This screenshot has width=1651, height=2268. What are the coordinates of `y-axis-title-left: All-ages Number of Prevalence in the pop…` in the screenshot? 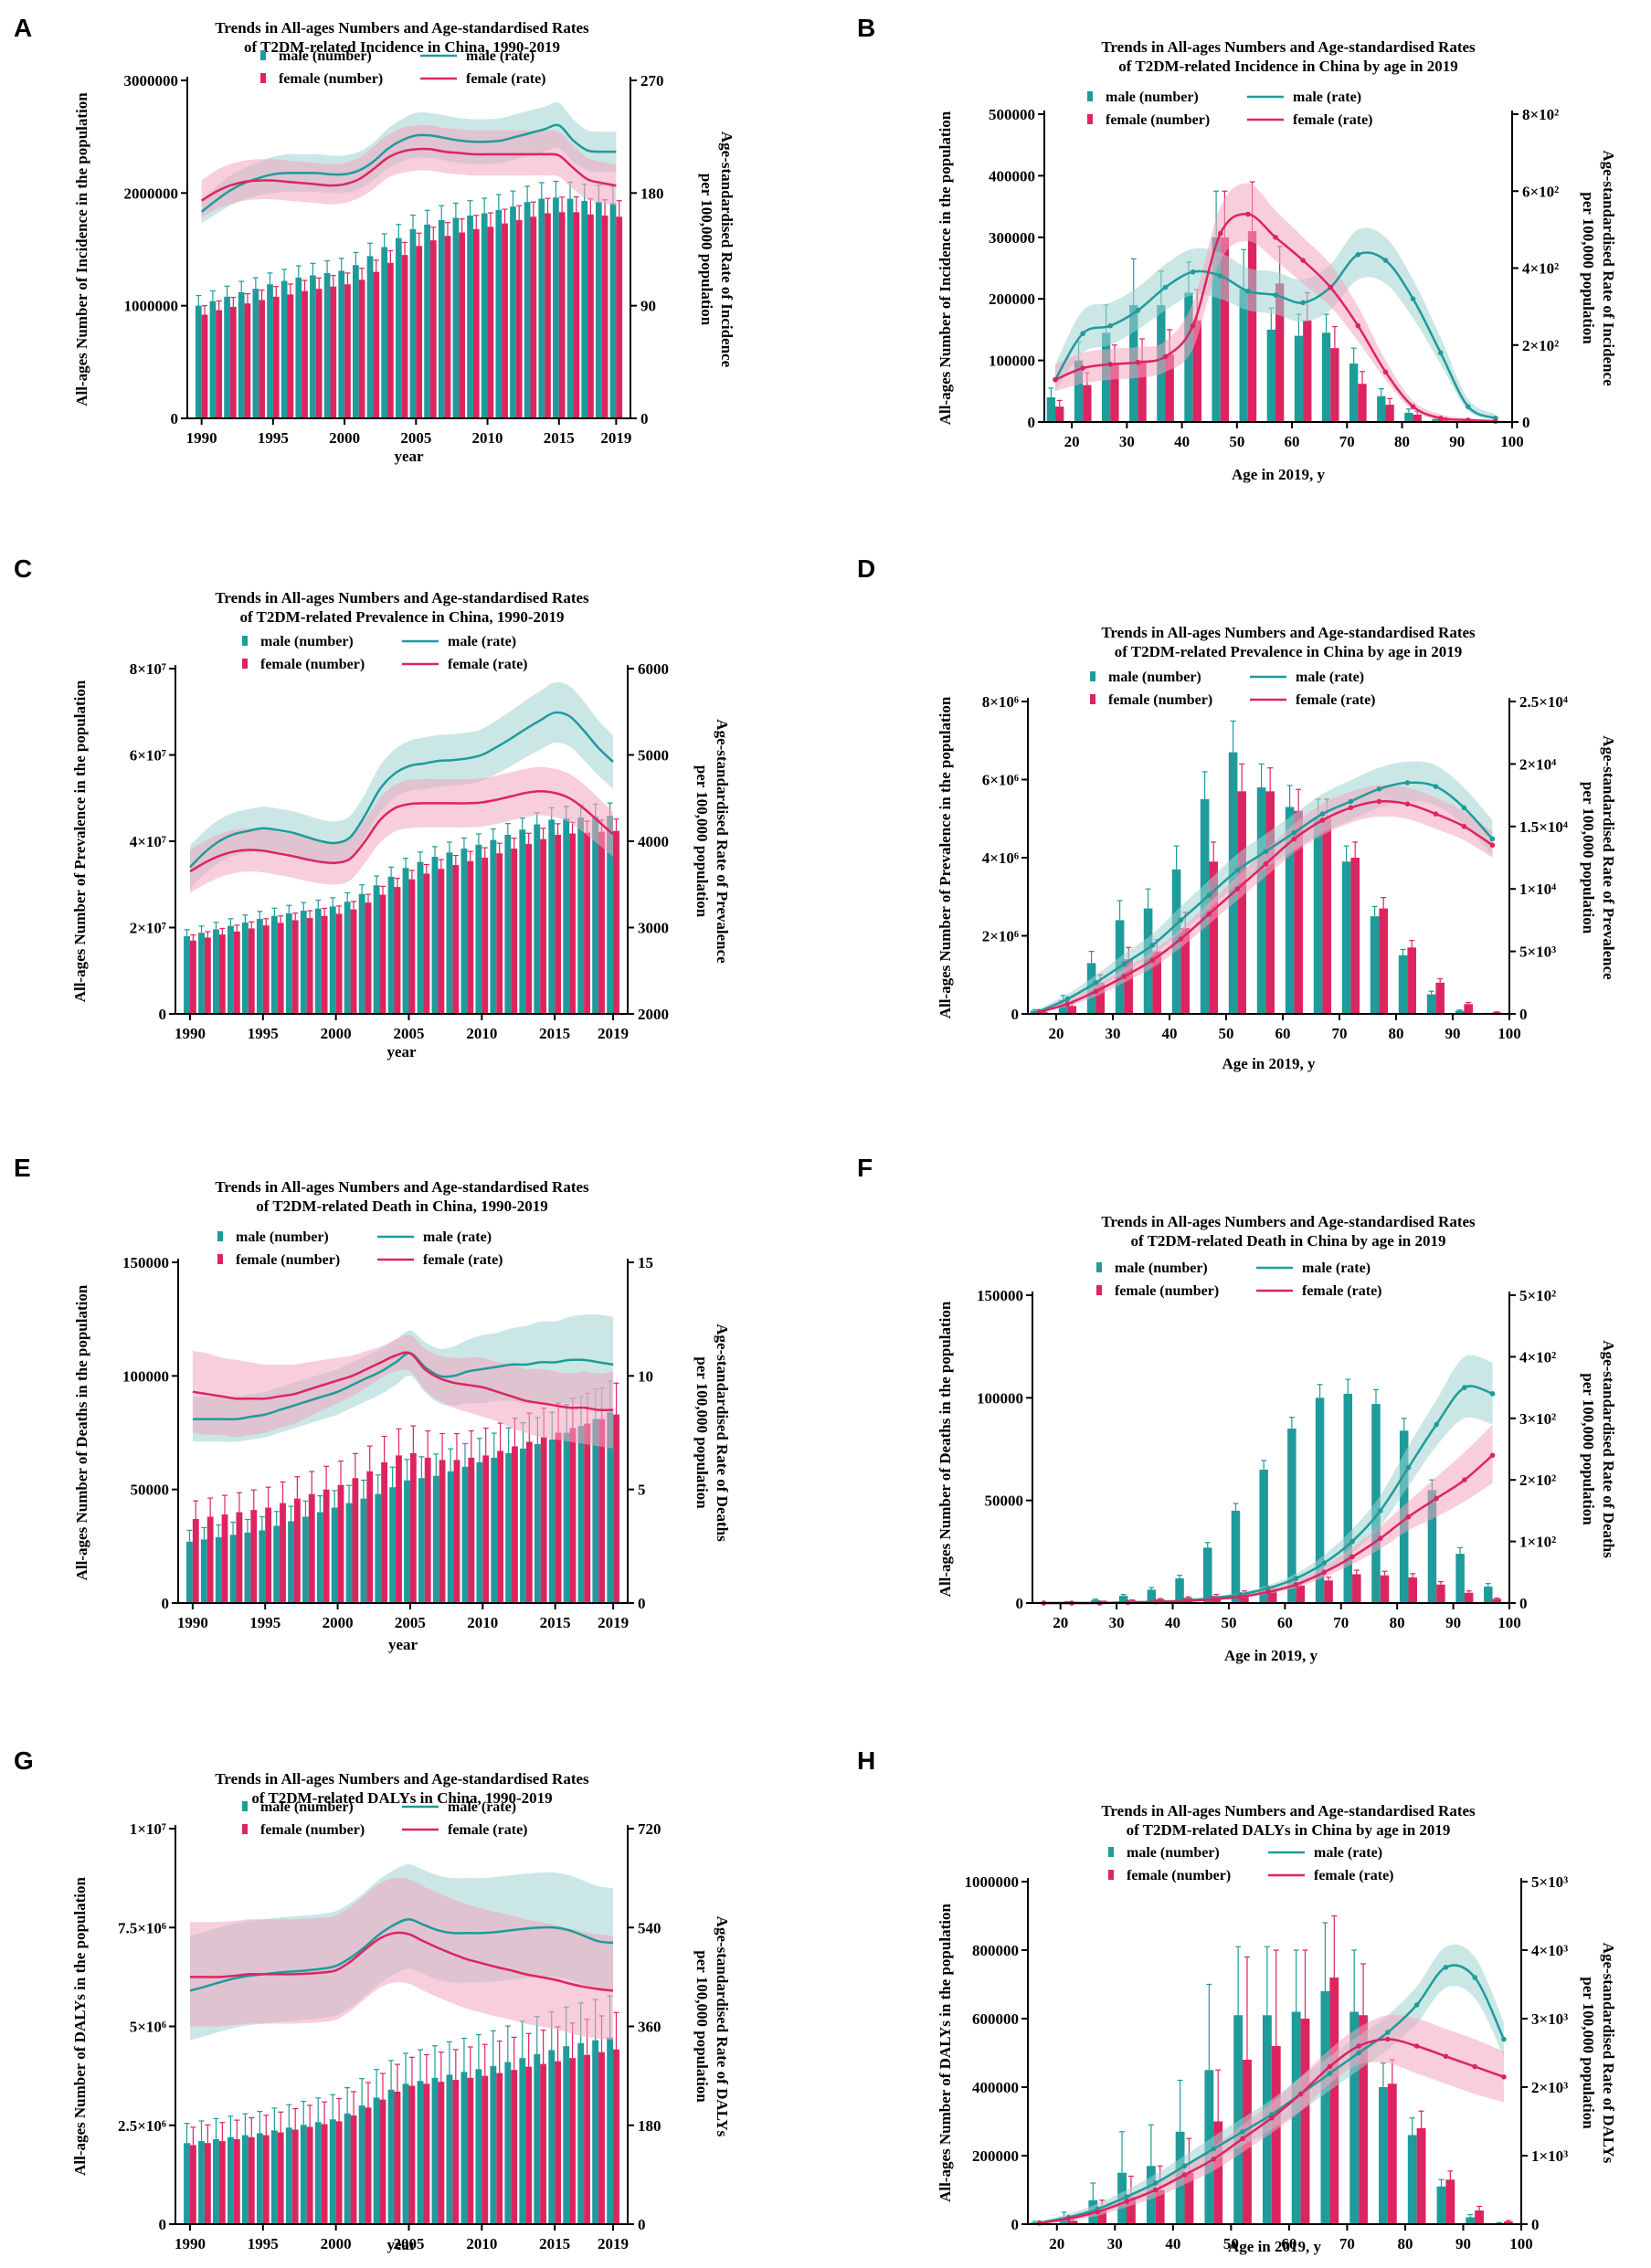 It's located at (946, 857).